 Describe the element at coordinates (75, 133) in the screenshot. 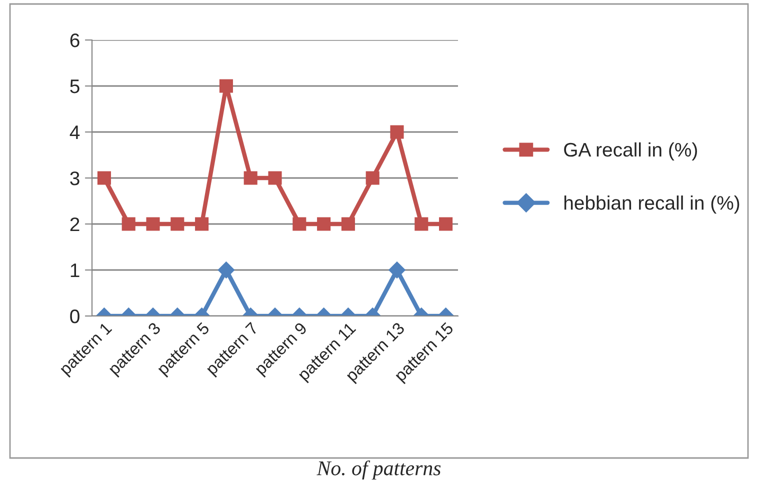

I see `y-tick-label: 4` at that location.